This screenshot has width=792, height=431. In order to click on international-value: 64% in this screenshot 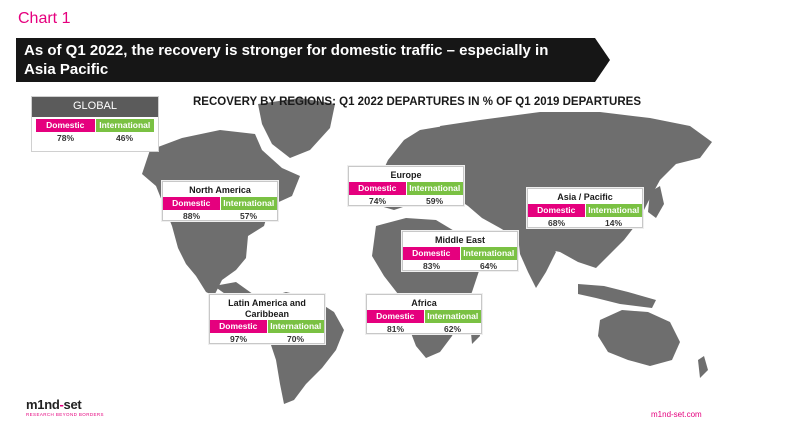, I will do `click(488, 266)`.